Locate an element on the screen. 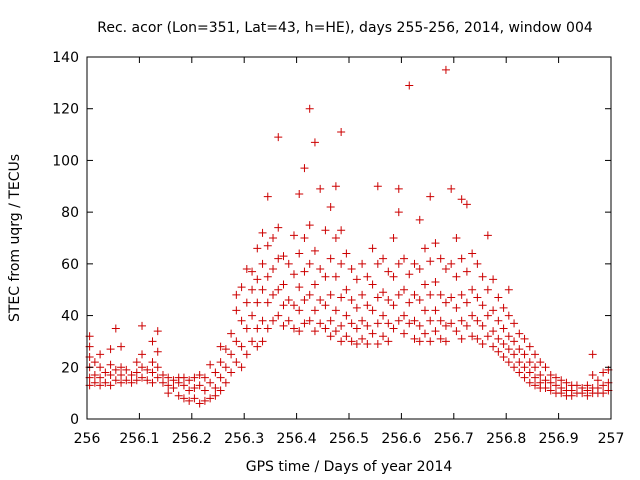  x-axis-label: GPS time / Days of year 2014 is located at coordinates (349, 467).